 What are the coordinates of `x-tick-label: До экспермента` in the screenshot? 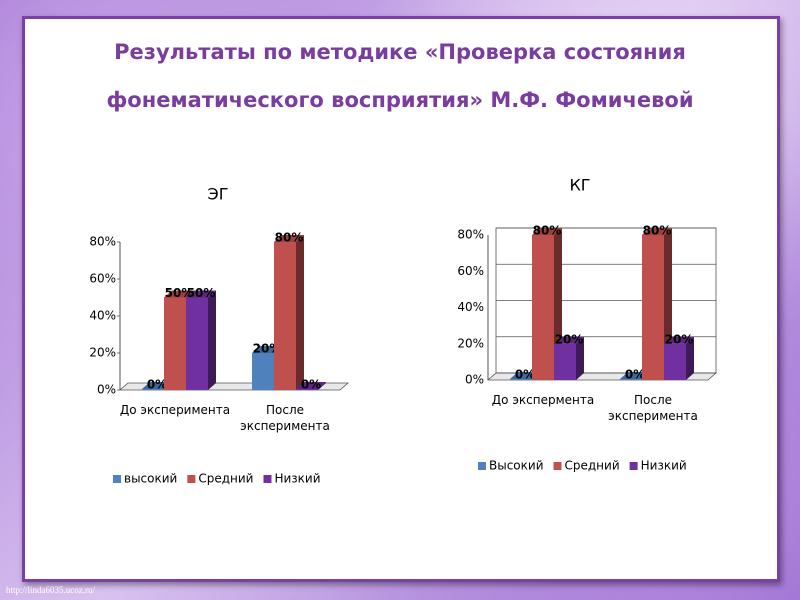 It's located at (543, 400).